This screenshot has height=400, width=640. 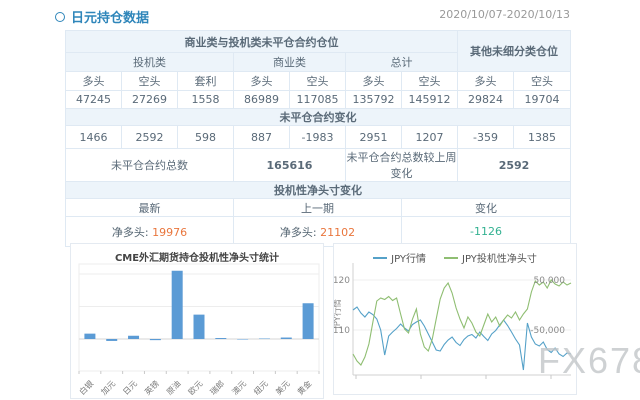 What do you see at coordinates (93, 137) in the screenshot?
I see `oi-change-cell: 1466` at bounding box center [93, 137].